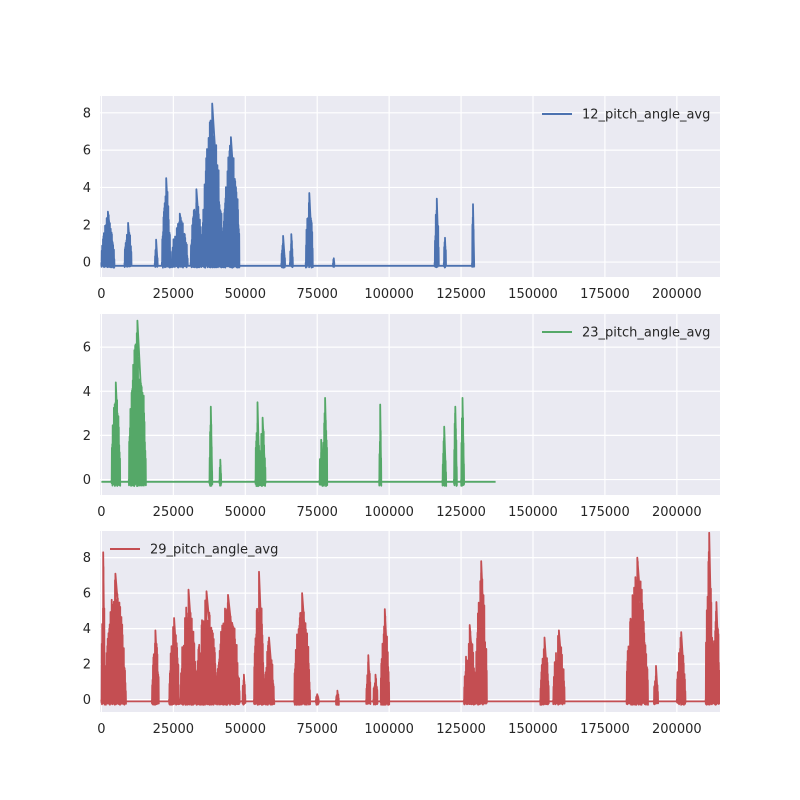  I want to click on legend-label: 12_pitch_angle_avg, so click(646, 115).